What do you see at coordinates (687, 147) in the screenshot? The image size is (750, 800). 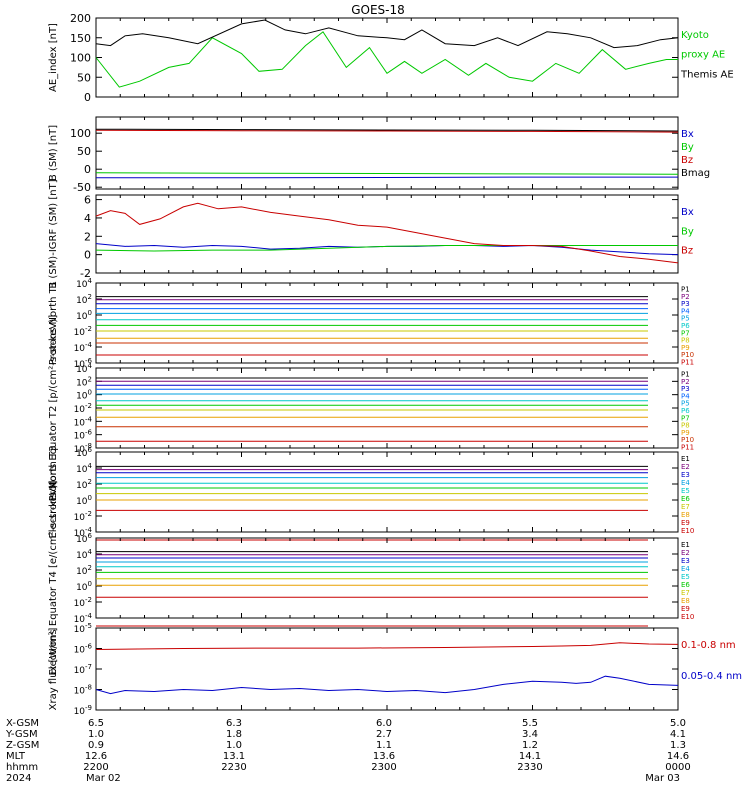 I see `legend-item: By` at bounding box center [687, 147].